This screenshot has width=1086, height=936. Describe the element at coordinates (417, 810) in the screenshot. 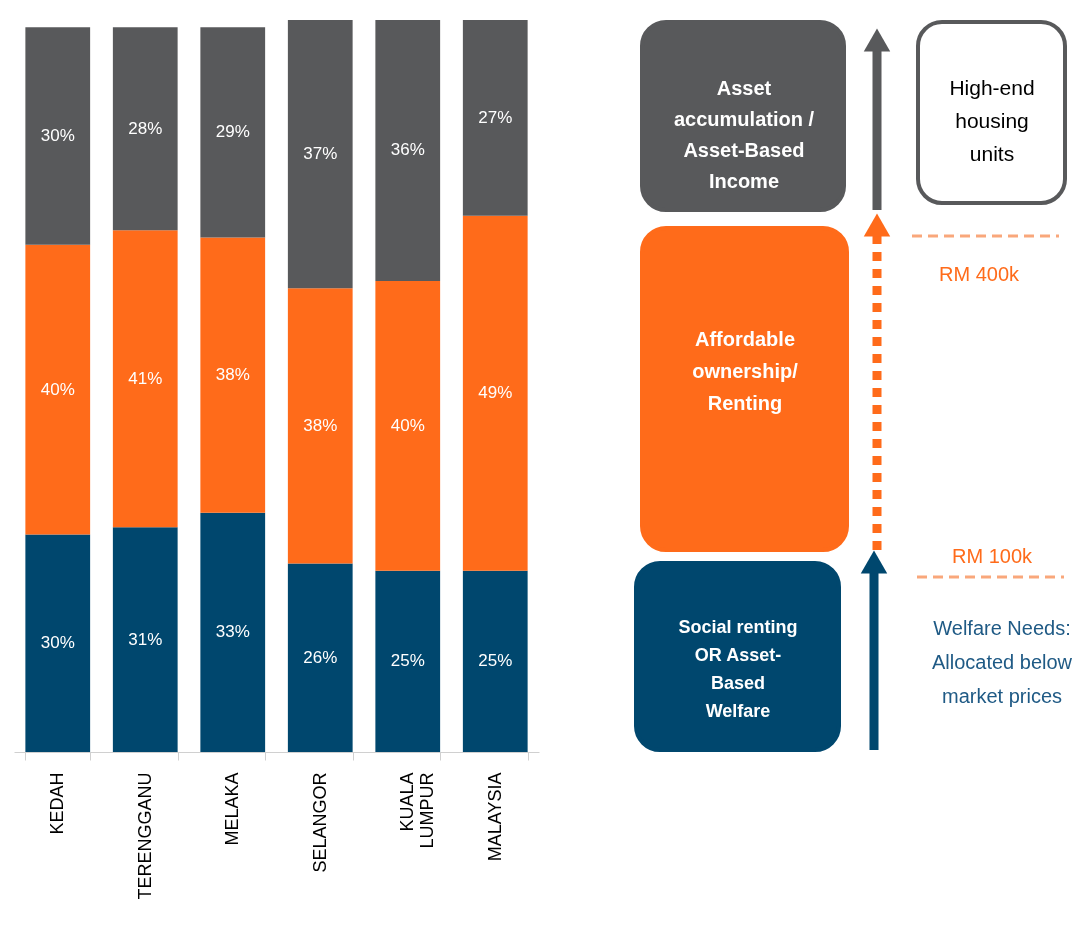

I see `x-tick-label: KUALA LUMPUR` at that location.